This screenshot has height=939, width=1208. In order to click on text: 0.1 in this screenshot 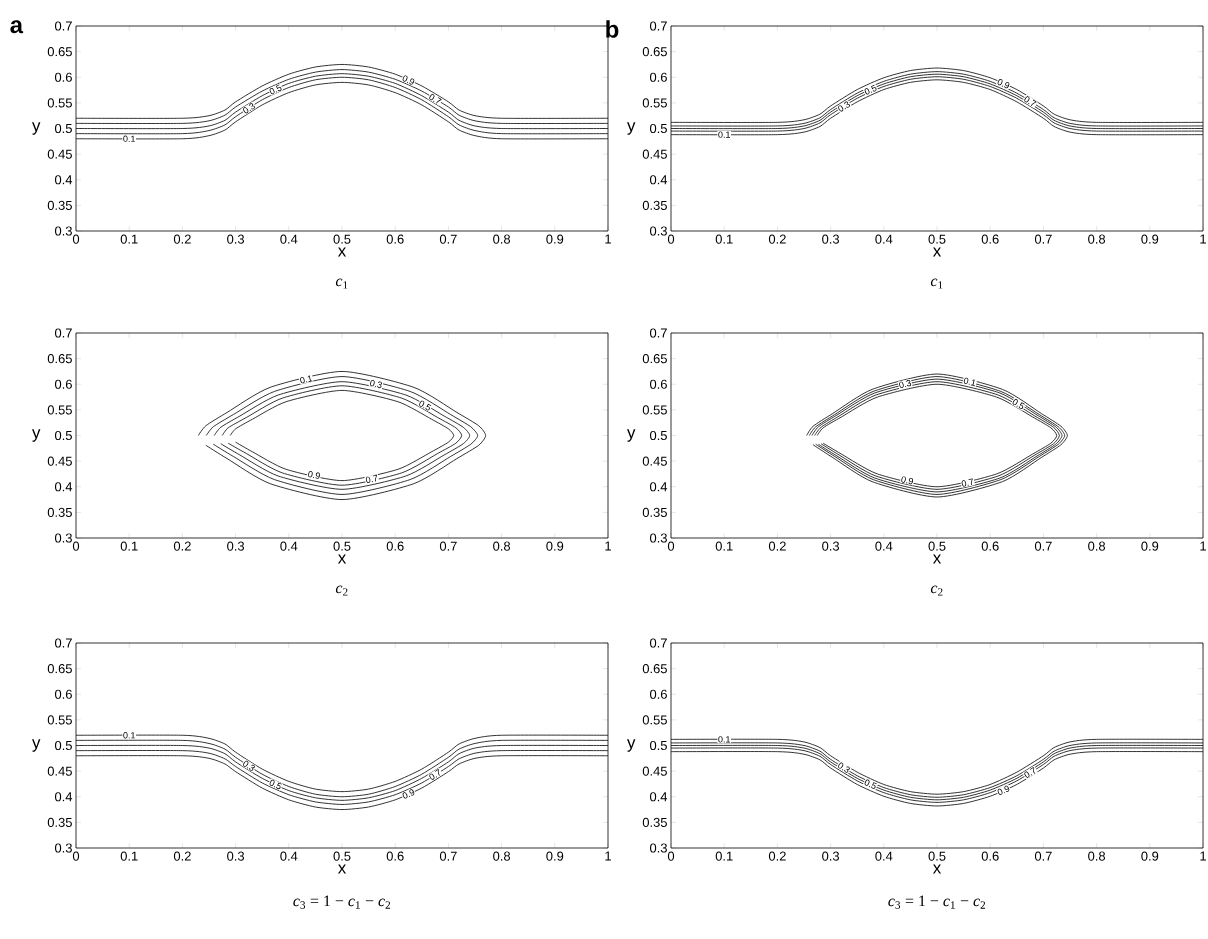, I will do `click(306, 379)`.